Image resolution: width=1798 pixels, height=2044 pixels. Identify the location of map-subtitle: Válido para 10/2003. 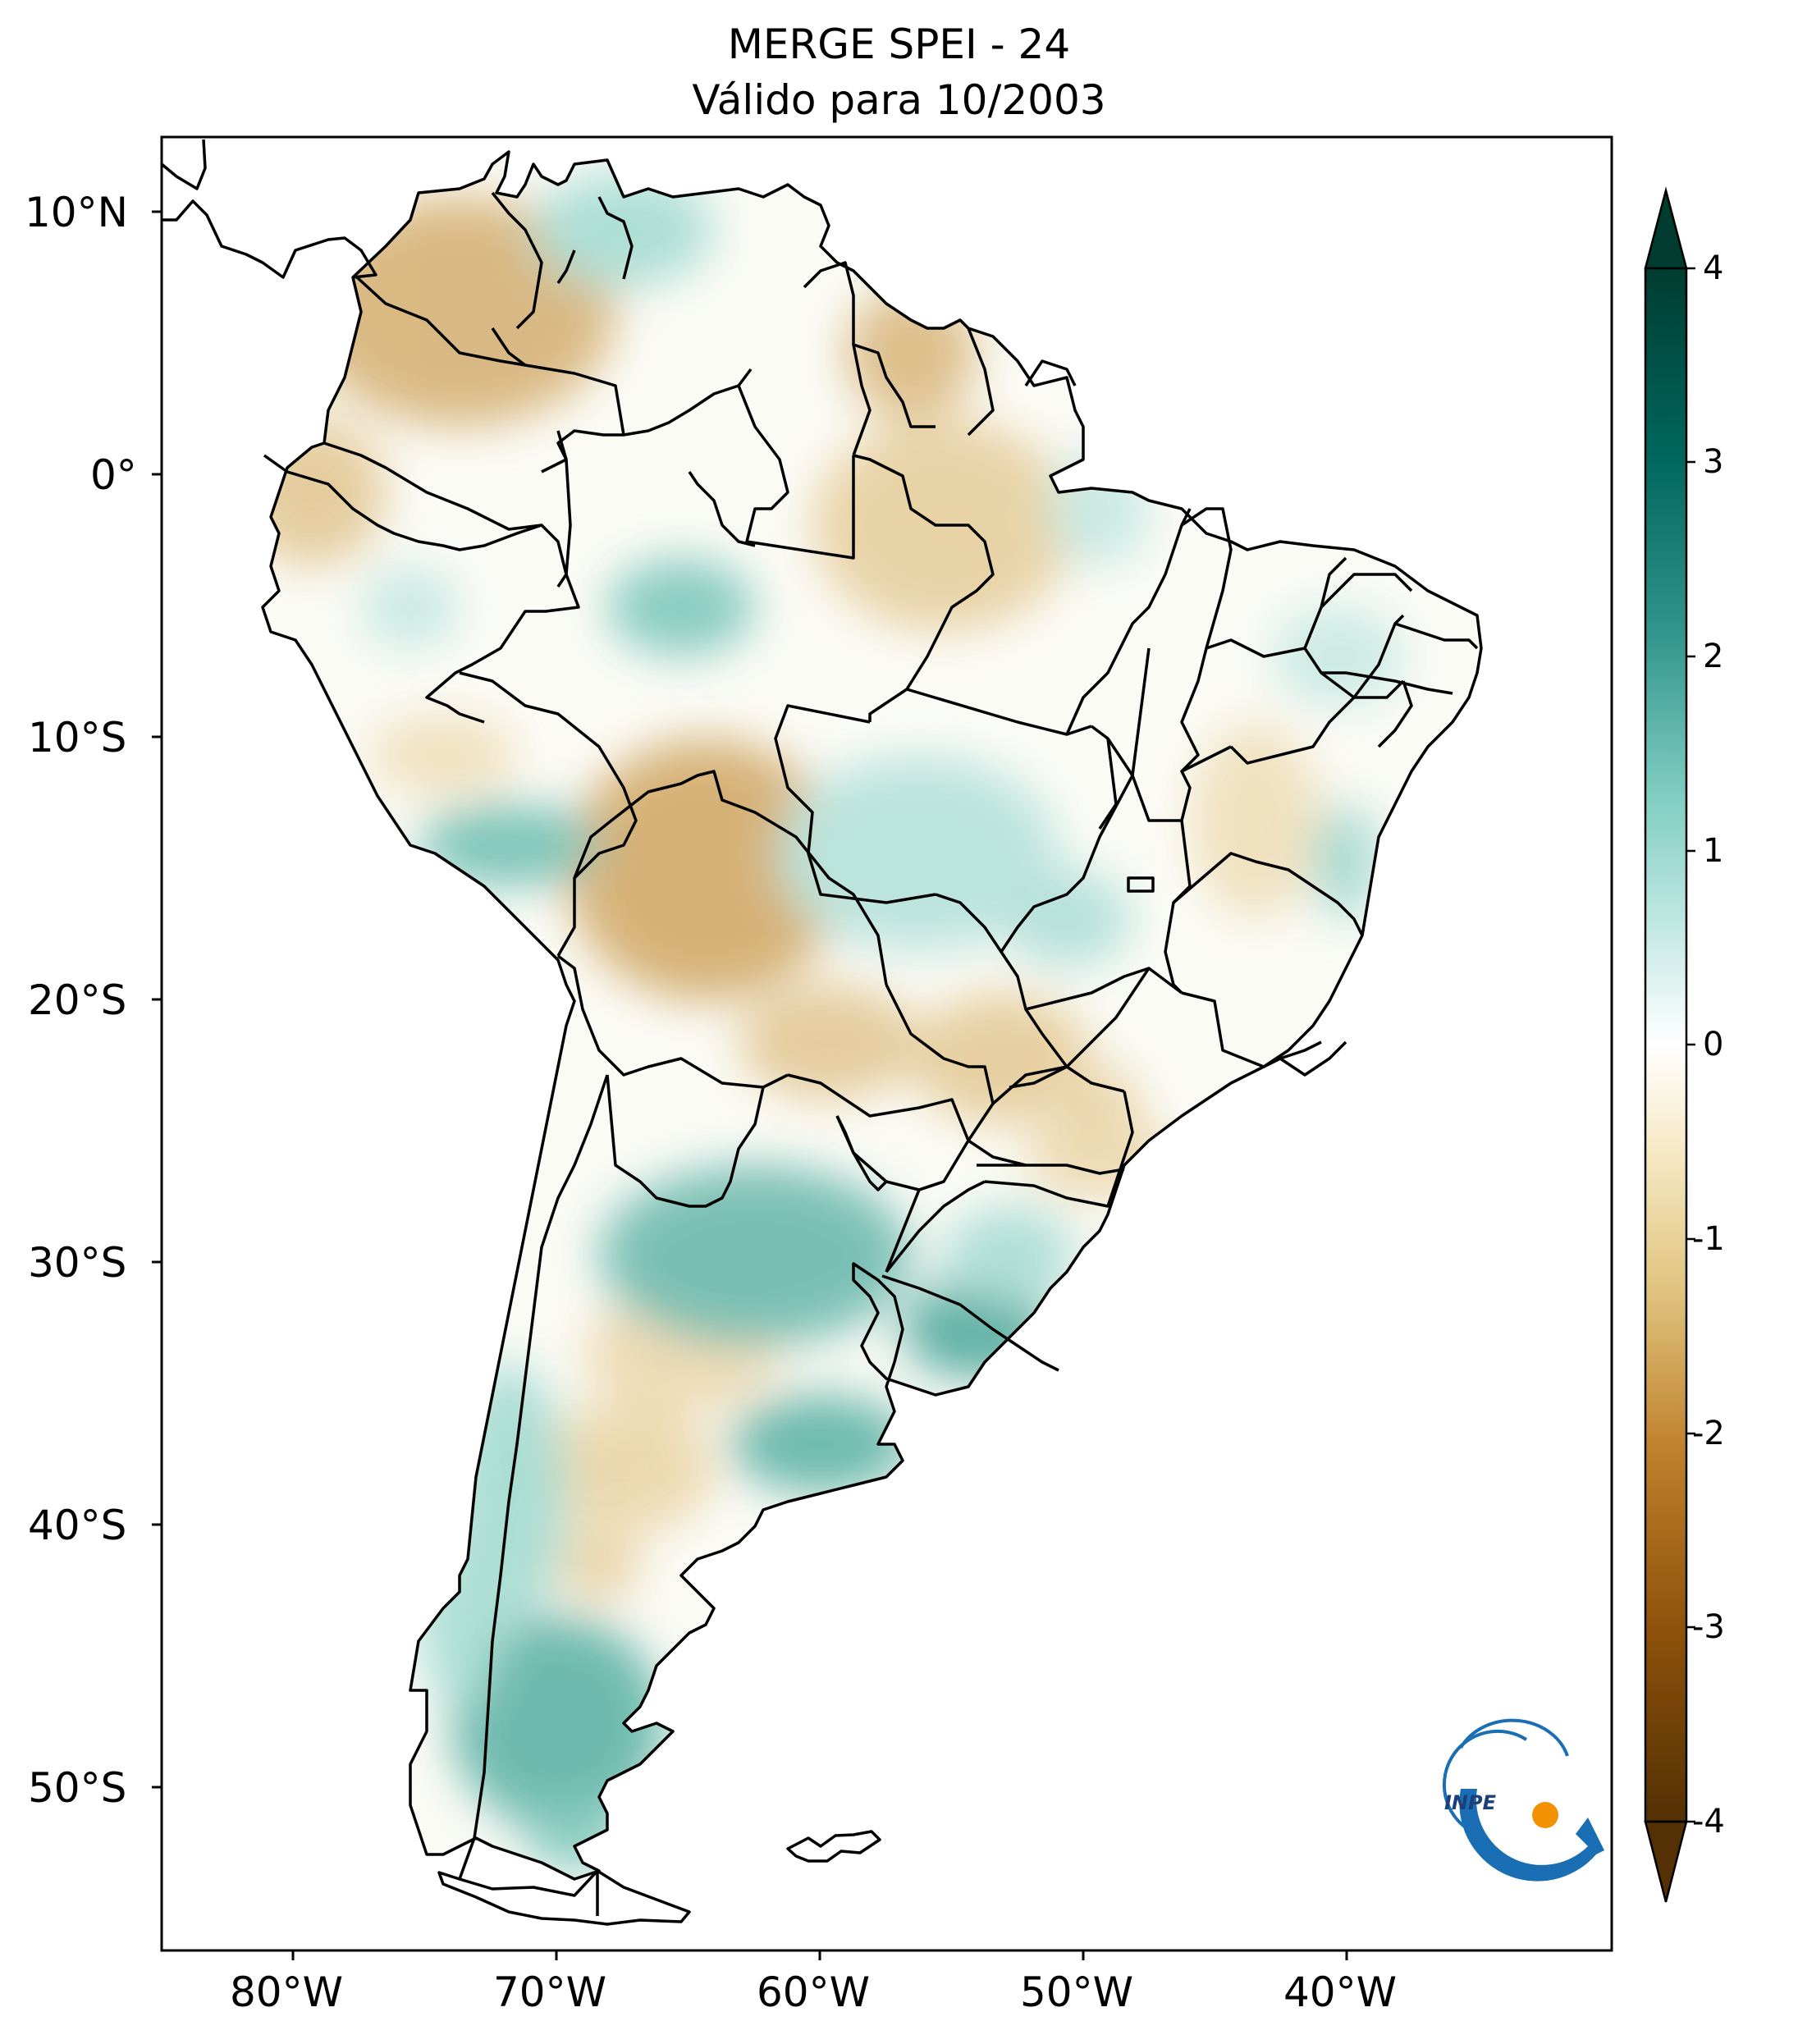
(899, 100).